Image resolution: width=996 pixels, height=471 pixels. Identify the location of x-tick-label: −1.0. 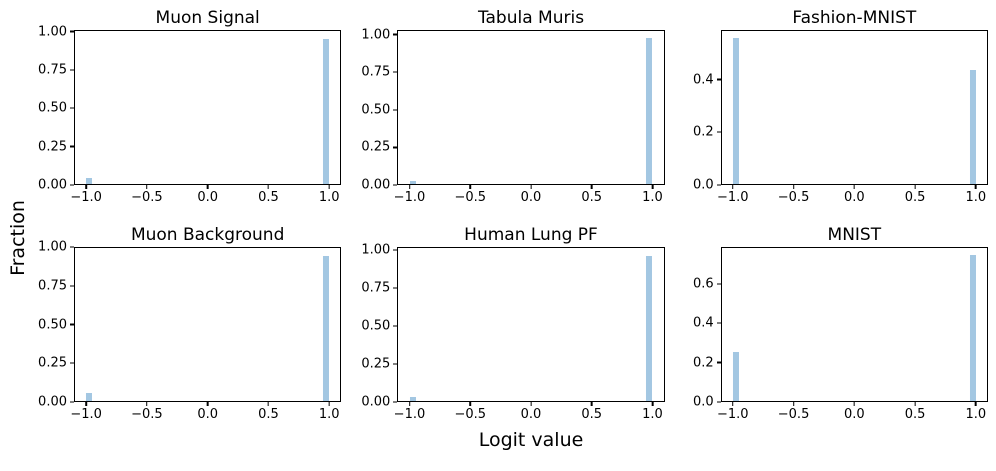
(733, 197).